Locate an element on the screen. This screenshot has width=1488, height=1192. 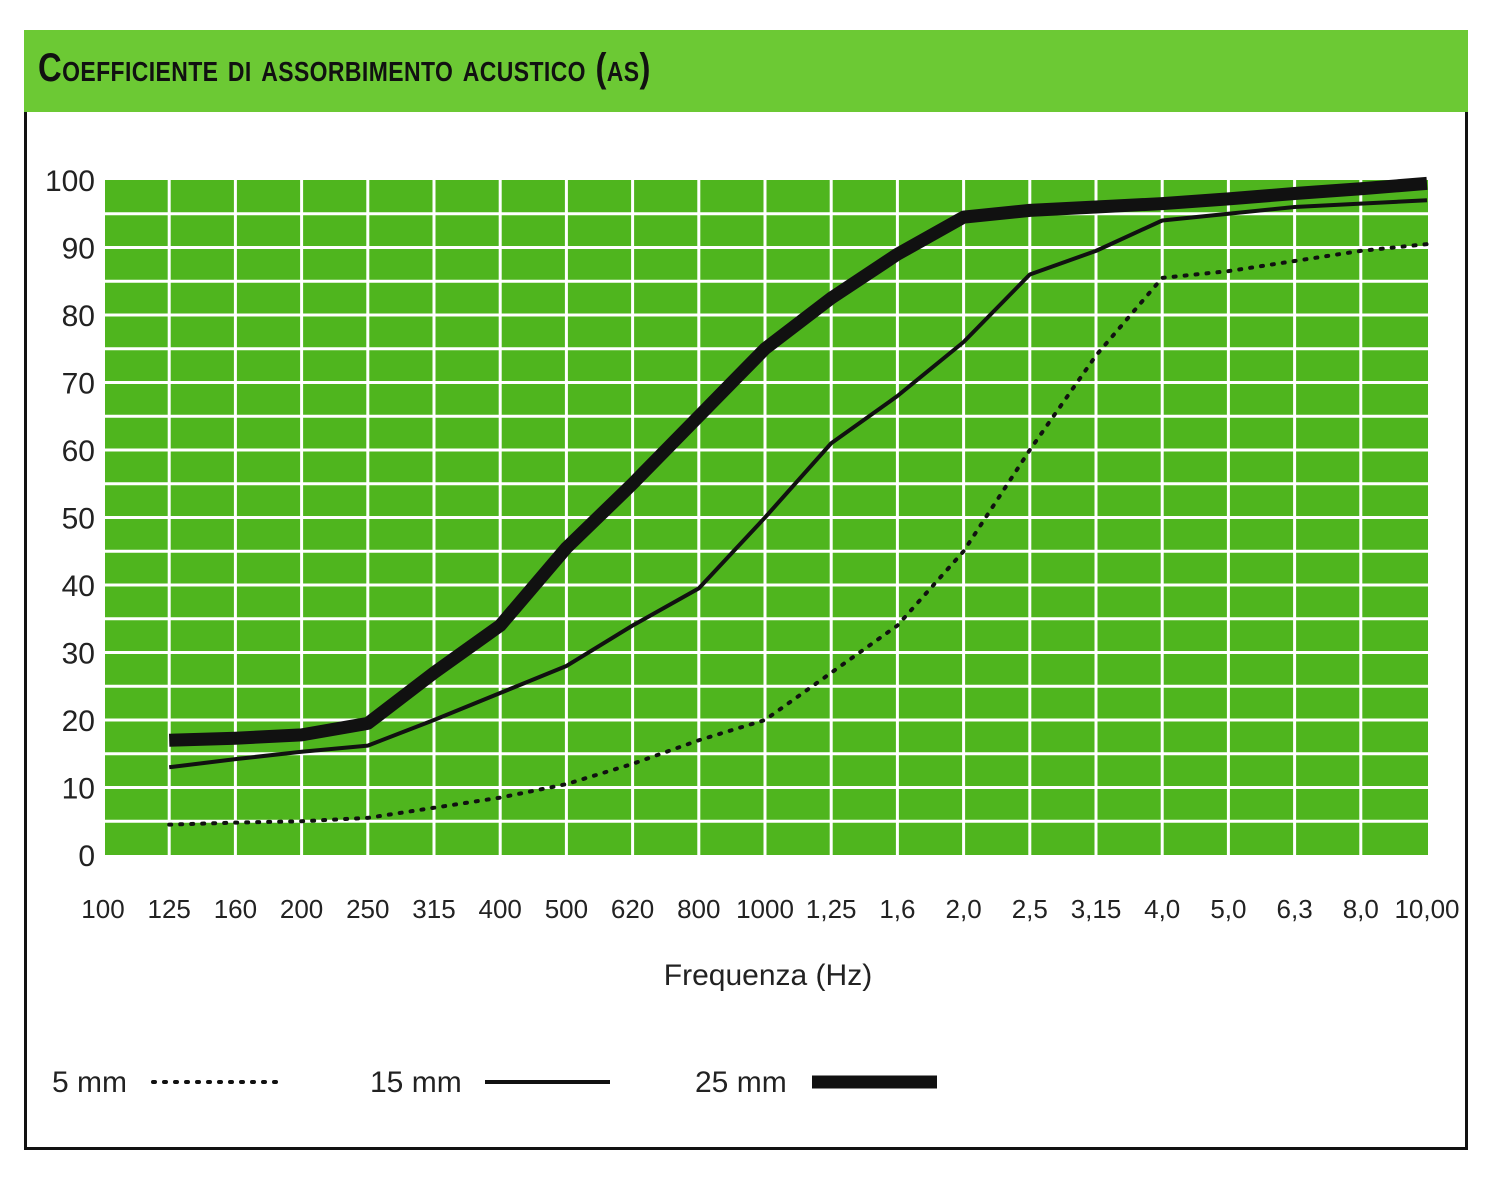
legend-label: 15 mm is located at coordinates (416, 1082).